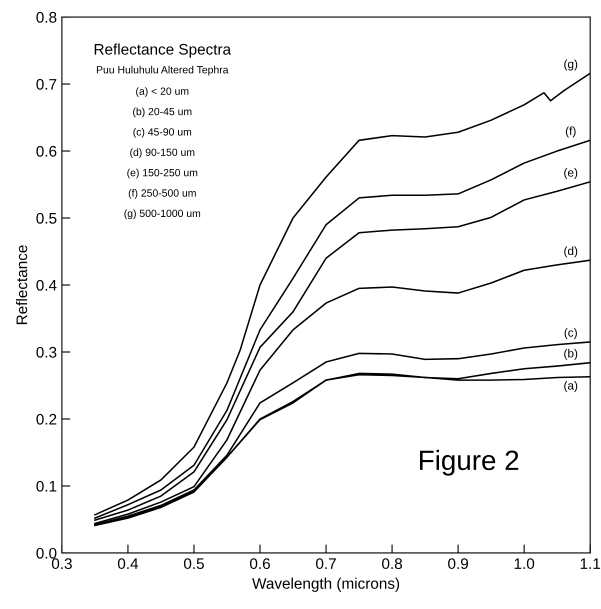  I want to click on y-tick-label: 0.1, so click(46, 486).